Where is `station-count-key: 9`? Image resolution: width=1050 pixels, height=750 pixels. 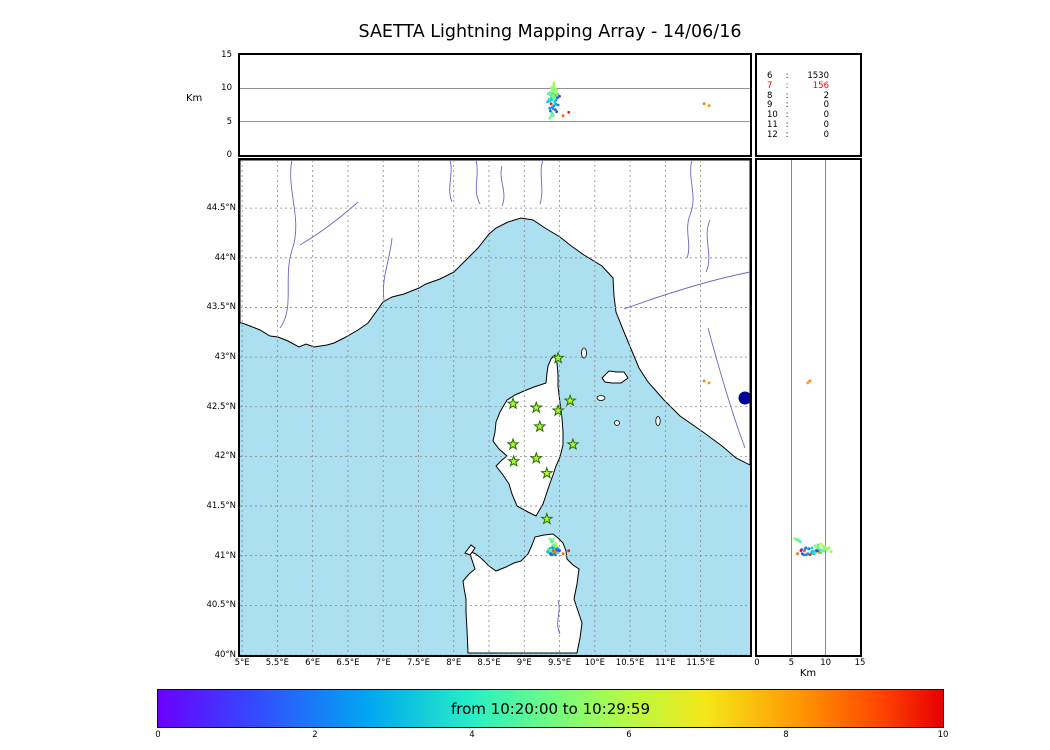 station-count-key: 9 is located at coordinates (770, 105).